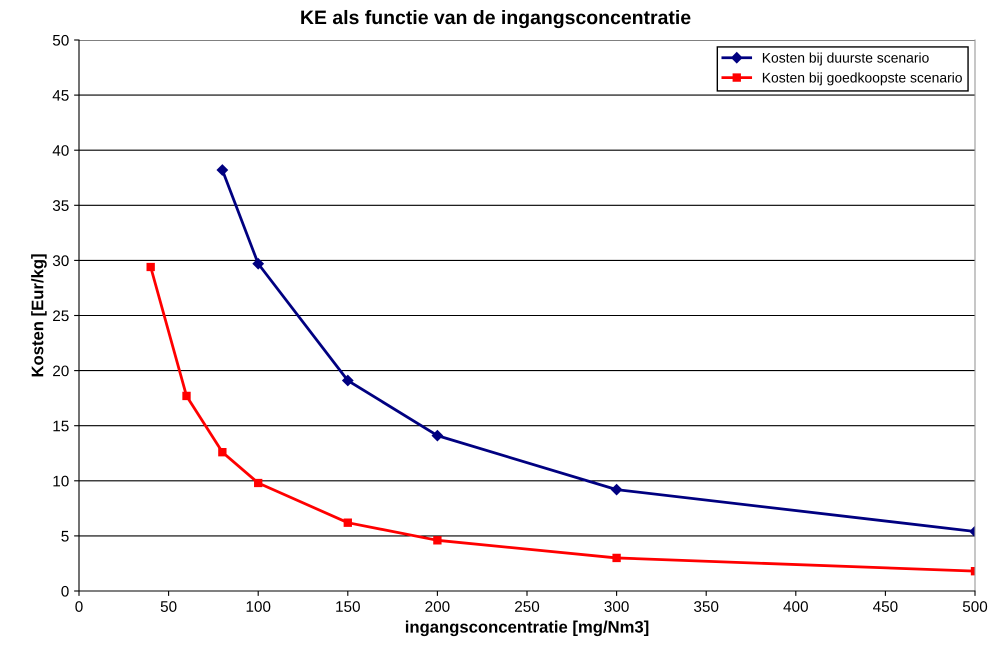 The width and height of the screenshot is (991, 664). Describe the element at coordinates (61, 426) in the screenshot. I see `y-tick-label: 15` at that location.